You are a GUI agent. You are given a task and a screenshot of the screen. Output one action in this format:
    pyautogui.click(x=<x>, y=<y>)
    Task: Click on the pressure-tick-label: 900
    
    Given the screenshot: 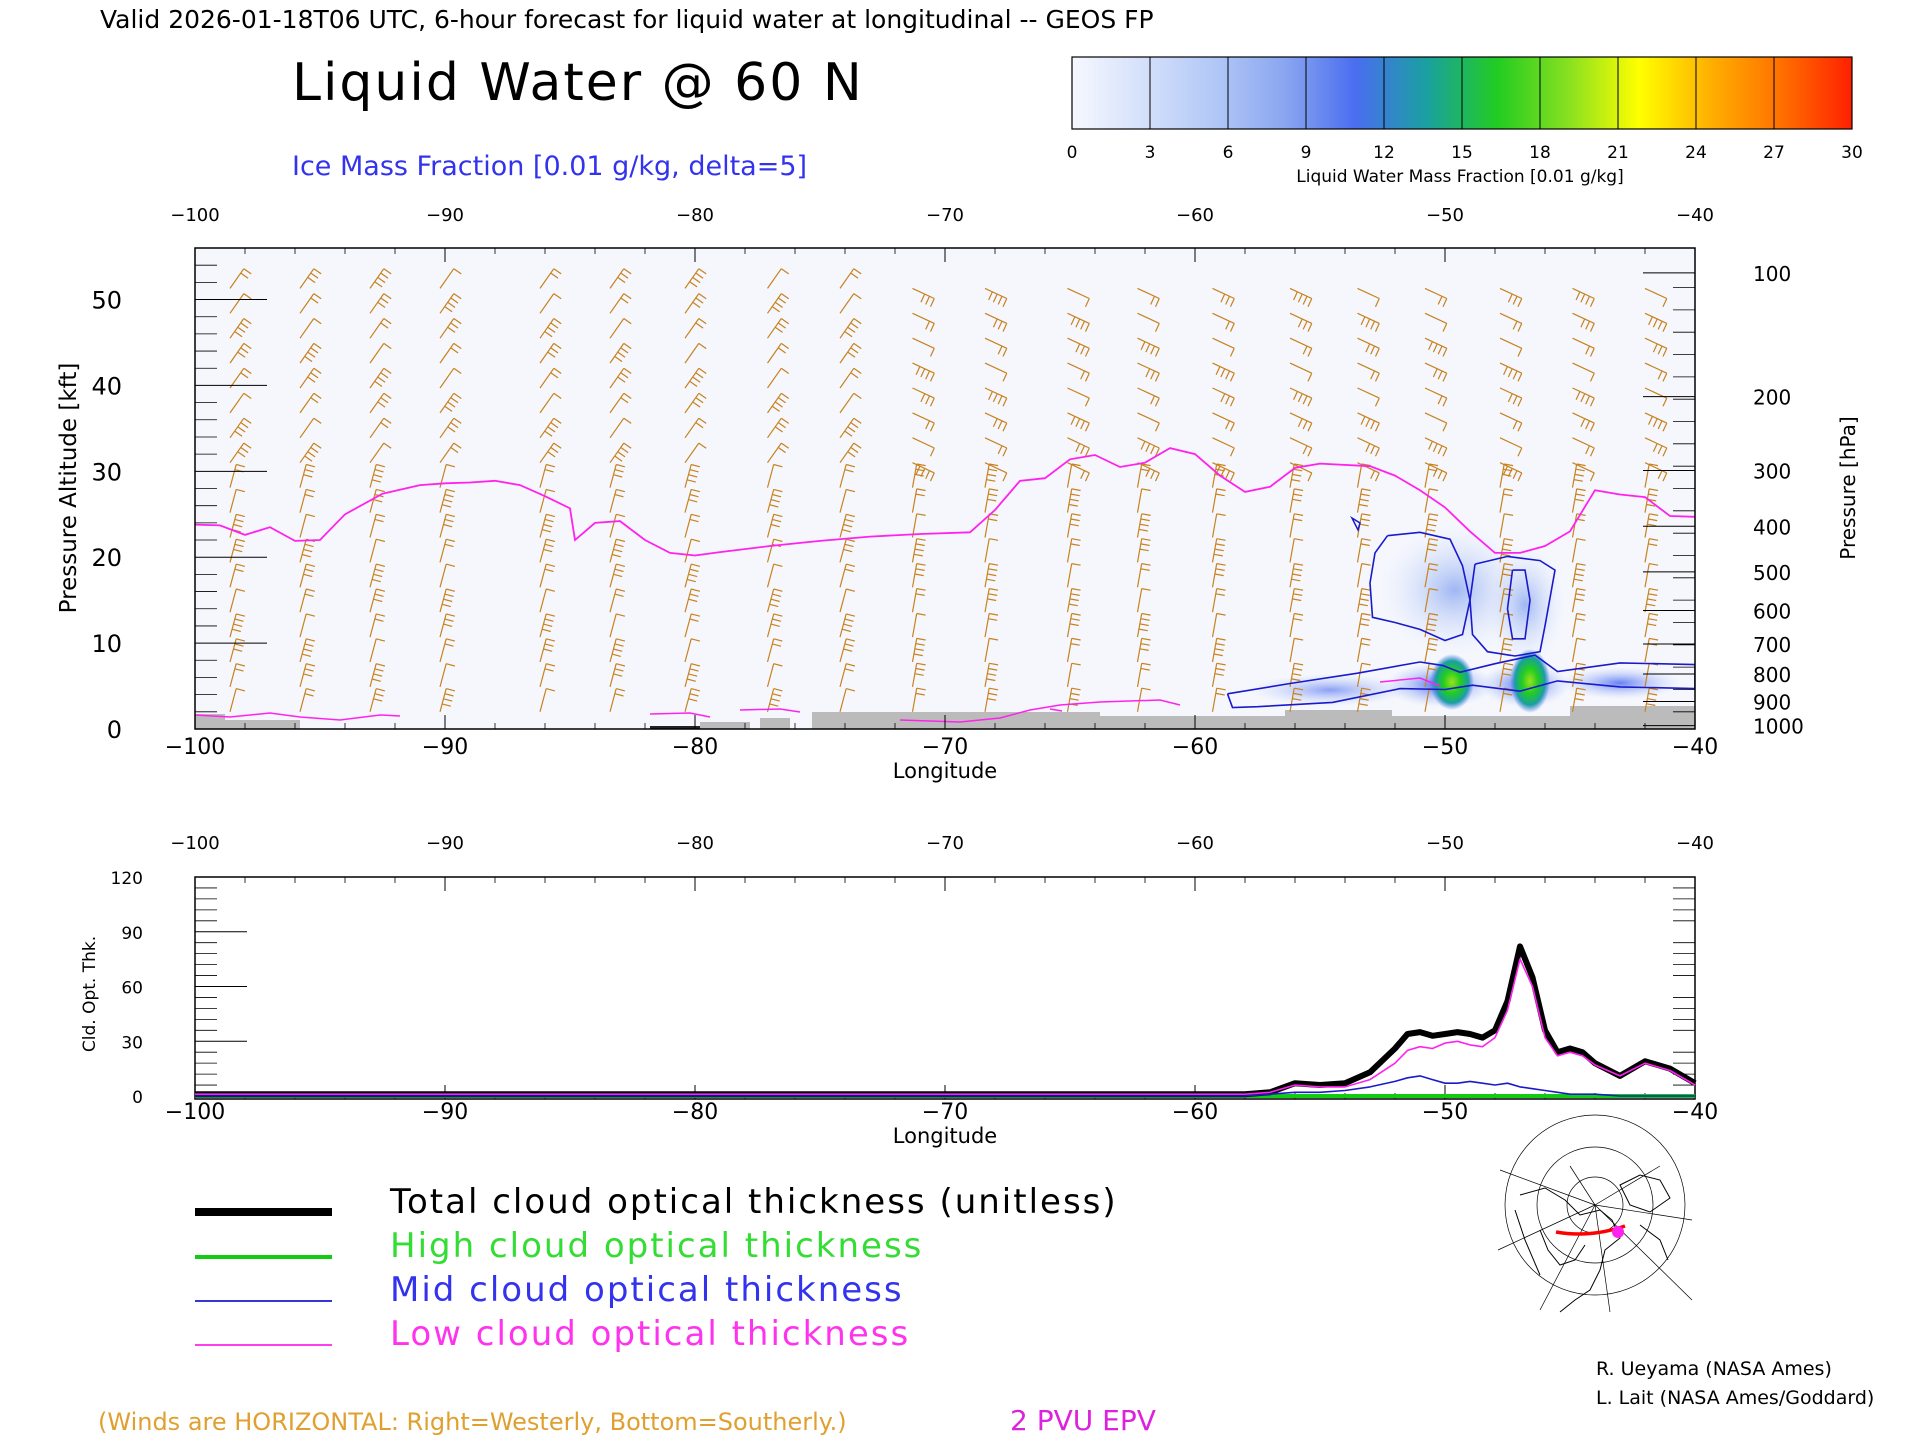 What is the action you would take?
    pyautogui.click(x=1772, y=703)
    